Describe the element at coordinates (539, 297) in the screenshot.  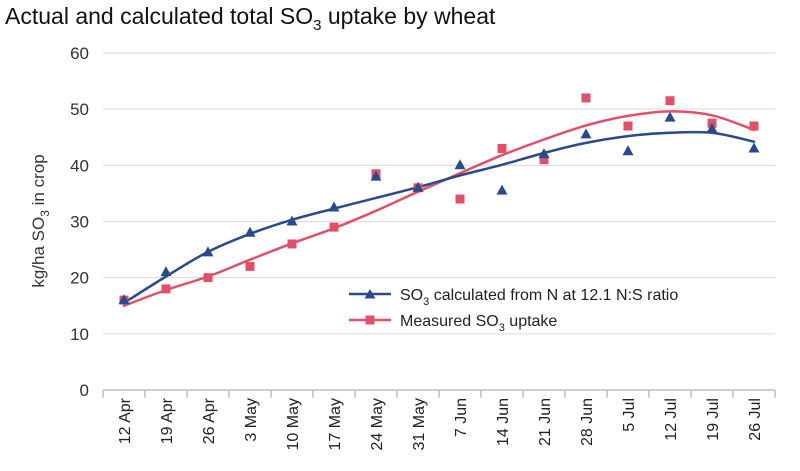
I see `legend-label-calculated: SO3 calculated from N at 12.1 N:S ratio` at that location.